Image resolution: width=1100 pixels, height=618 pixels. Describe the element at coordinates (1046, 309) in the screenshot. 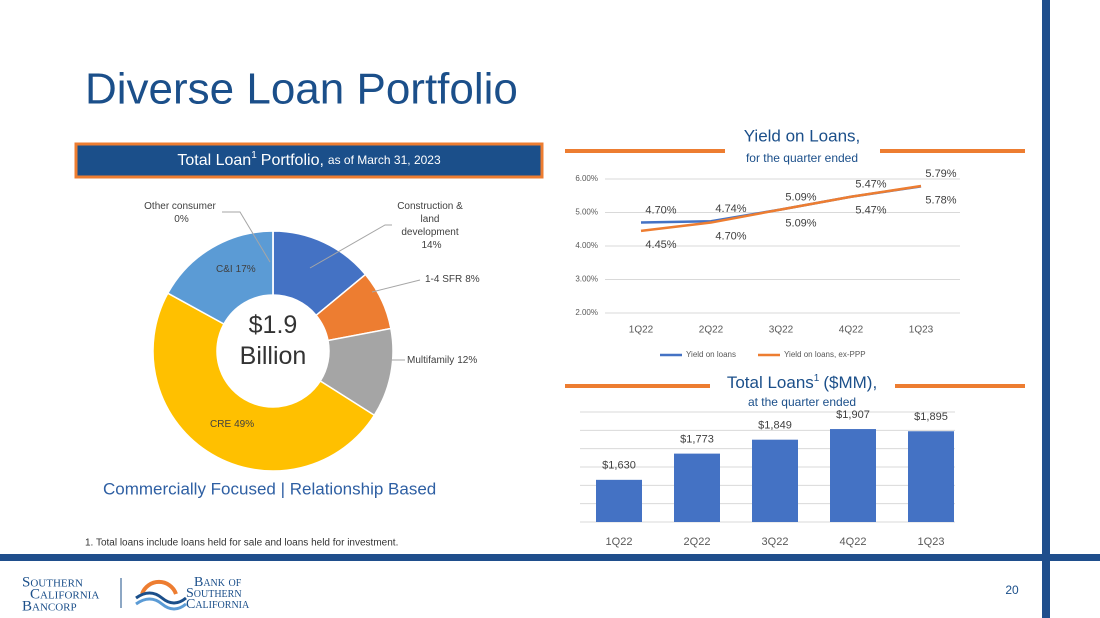

I see `side-bar` at that location.